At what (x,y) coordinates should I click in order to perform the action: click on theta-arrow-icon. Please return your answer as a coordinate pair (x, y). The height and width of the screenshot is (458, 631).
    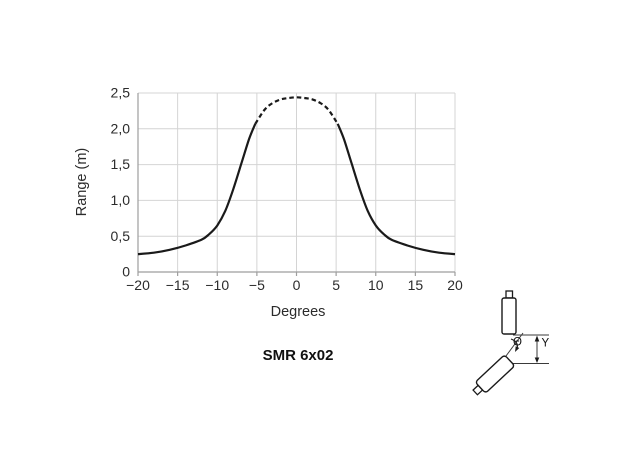
    Looking at the image, I should click on (517, 349).